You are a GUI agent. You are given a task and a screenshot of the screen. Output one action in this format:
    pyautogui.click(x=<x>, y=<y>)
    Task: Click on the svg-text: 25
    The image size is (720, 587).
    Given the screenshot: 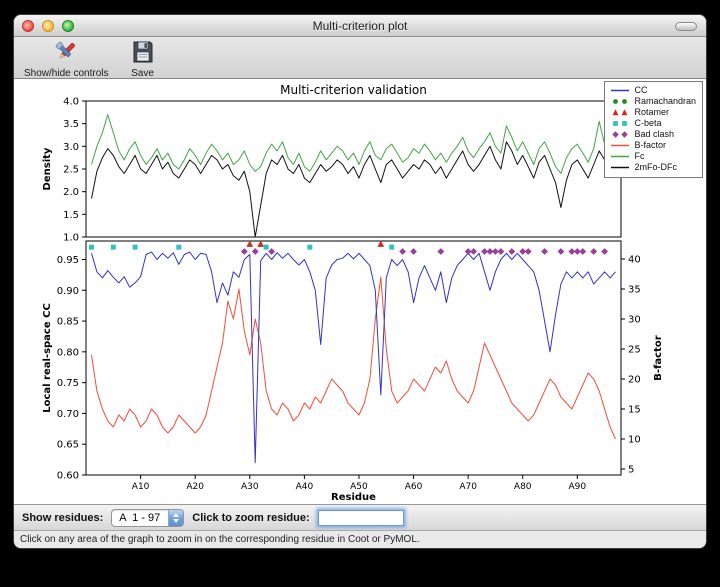 What is the action you would take?
    pyautogui.click(x=634, y=350)
    